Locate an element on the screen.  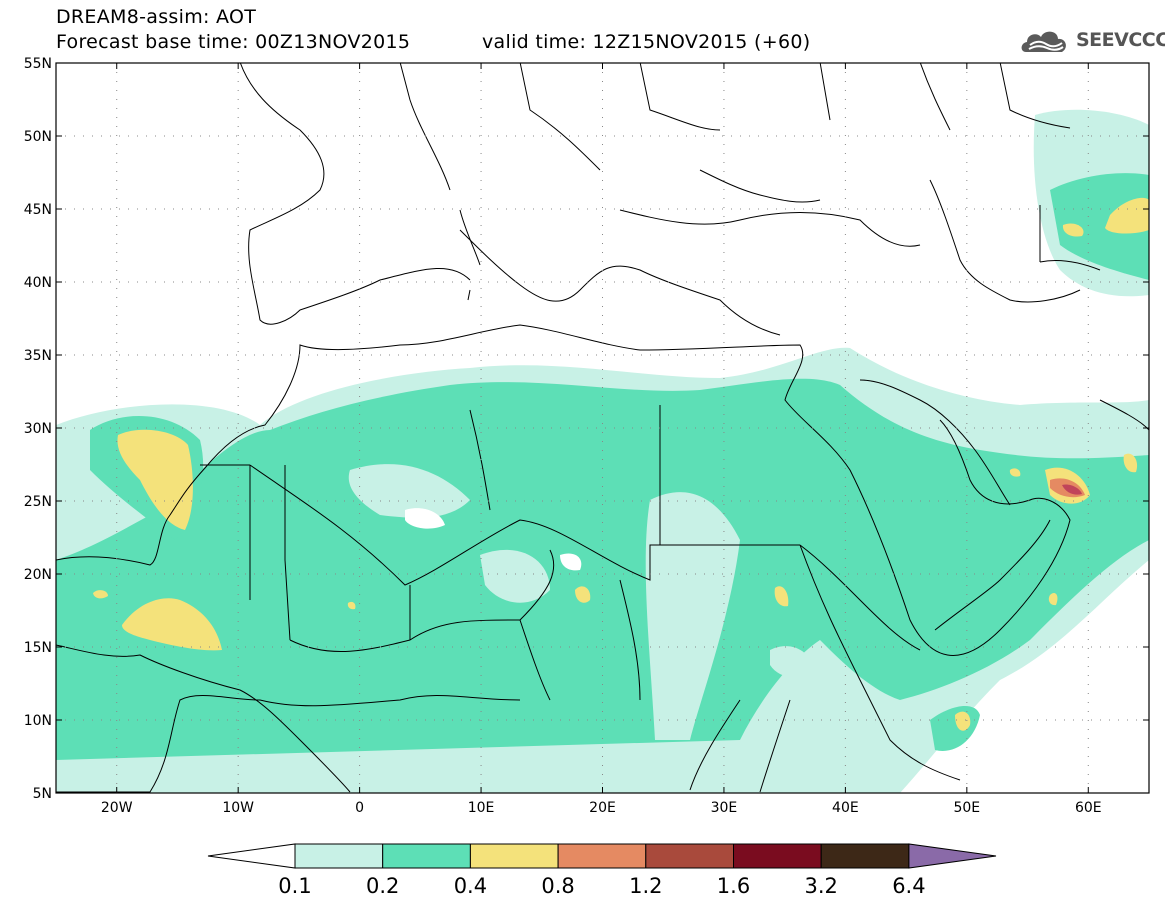
colorbar-label: 1.6 is located at coordinates (733, 886).